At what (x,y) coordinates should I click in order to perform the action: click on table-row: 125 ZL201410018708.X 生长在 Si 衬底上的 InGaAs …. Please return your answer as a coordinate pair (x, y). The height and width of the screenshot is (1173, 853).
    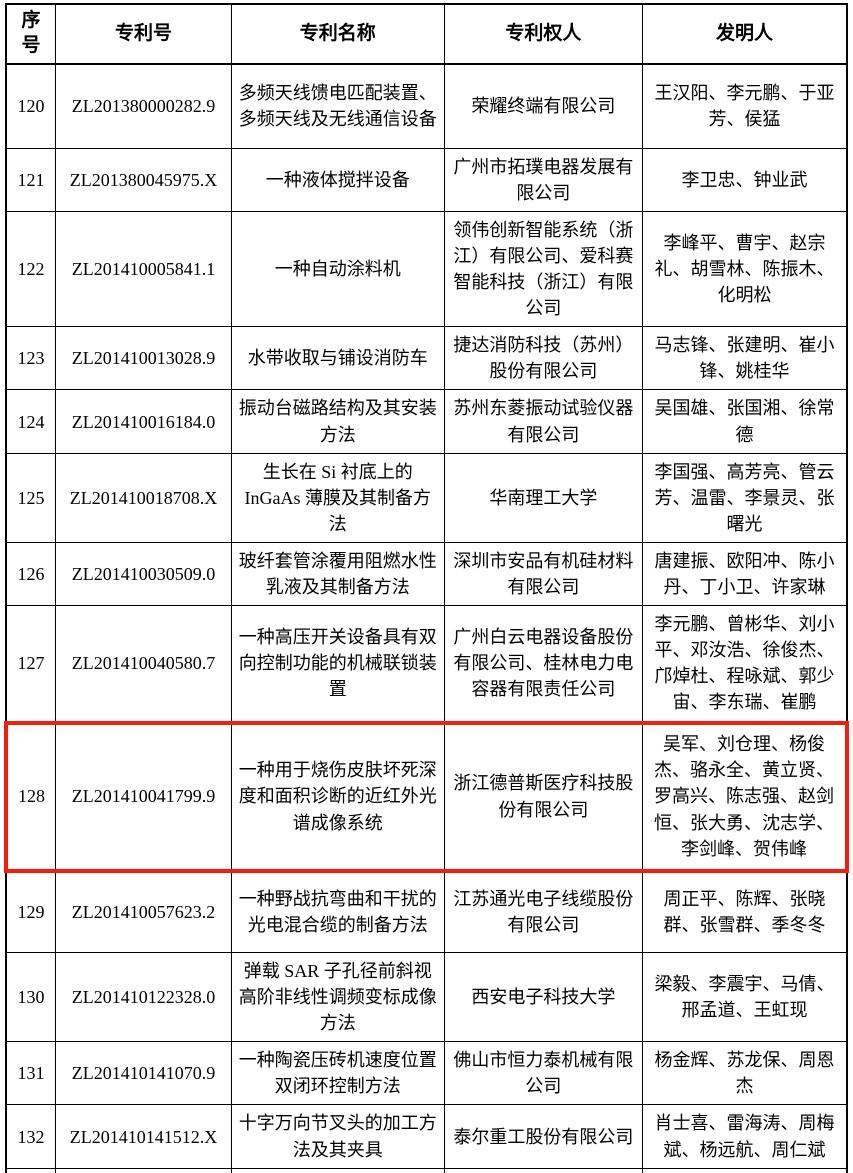
    Looking at the image, I should click on (426, 497).